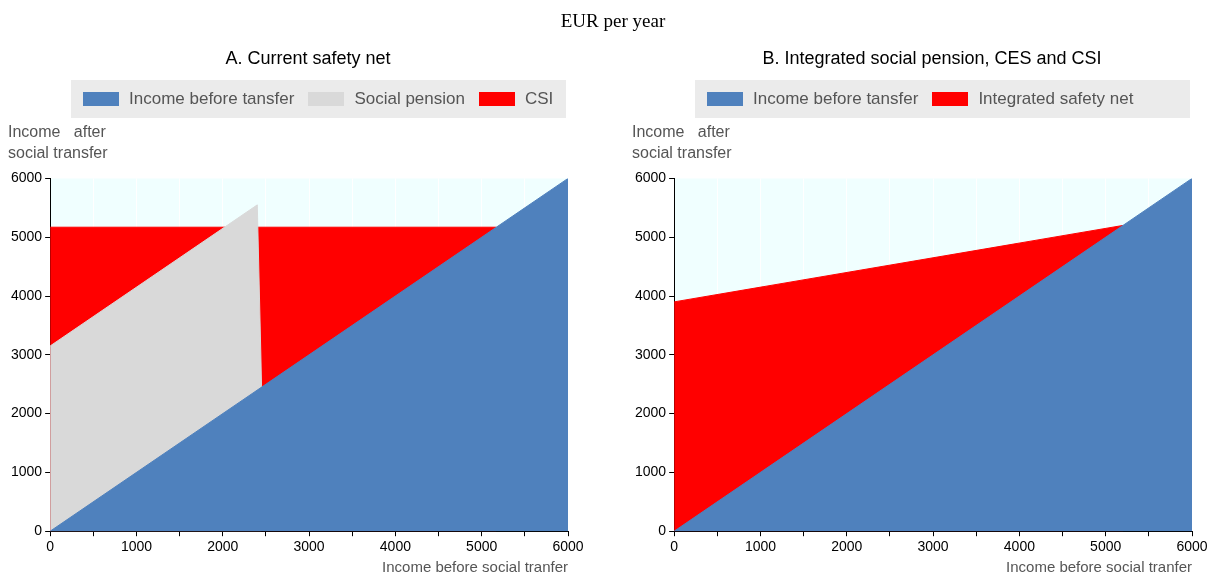 The height and width of the screenshot is (581, 1220). I want to click on legend-label: Integrated safety net, so click(1056, 99).